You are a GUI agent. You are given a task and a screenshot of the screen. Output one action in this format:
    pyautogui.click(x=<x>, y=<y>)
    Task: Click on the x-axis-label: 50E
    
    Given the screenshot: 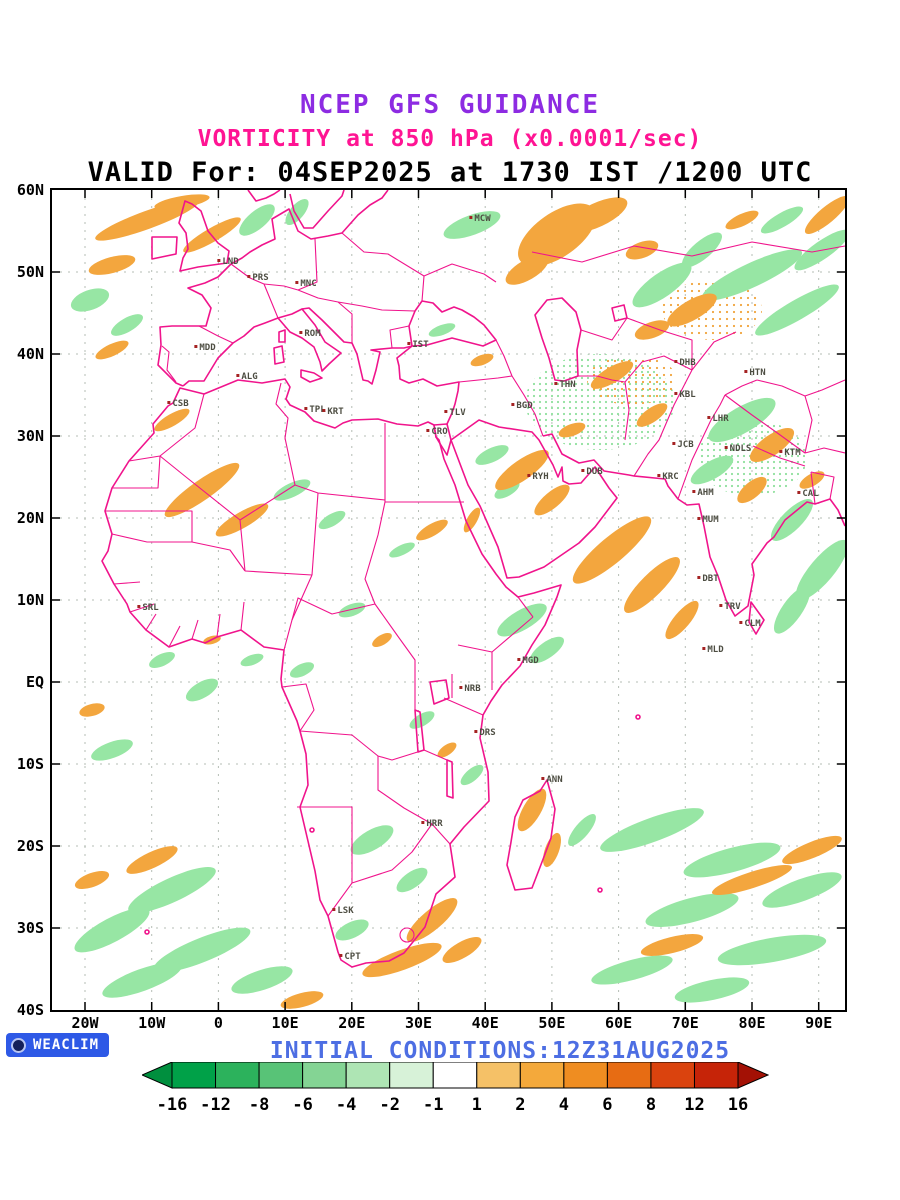 What is the action you would take?
    pyautogui.click(x=552, y=1023)
    